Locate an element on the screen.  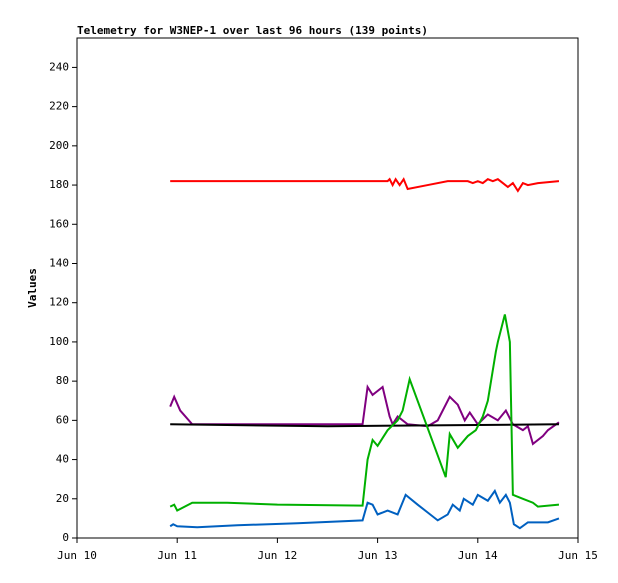
x-tick-label: Jun 14 is located at coordinates (478, 555).